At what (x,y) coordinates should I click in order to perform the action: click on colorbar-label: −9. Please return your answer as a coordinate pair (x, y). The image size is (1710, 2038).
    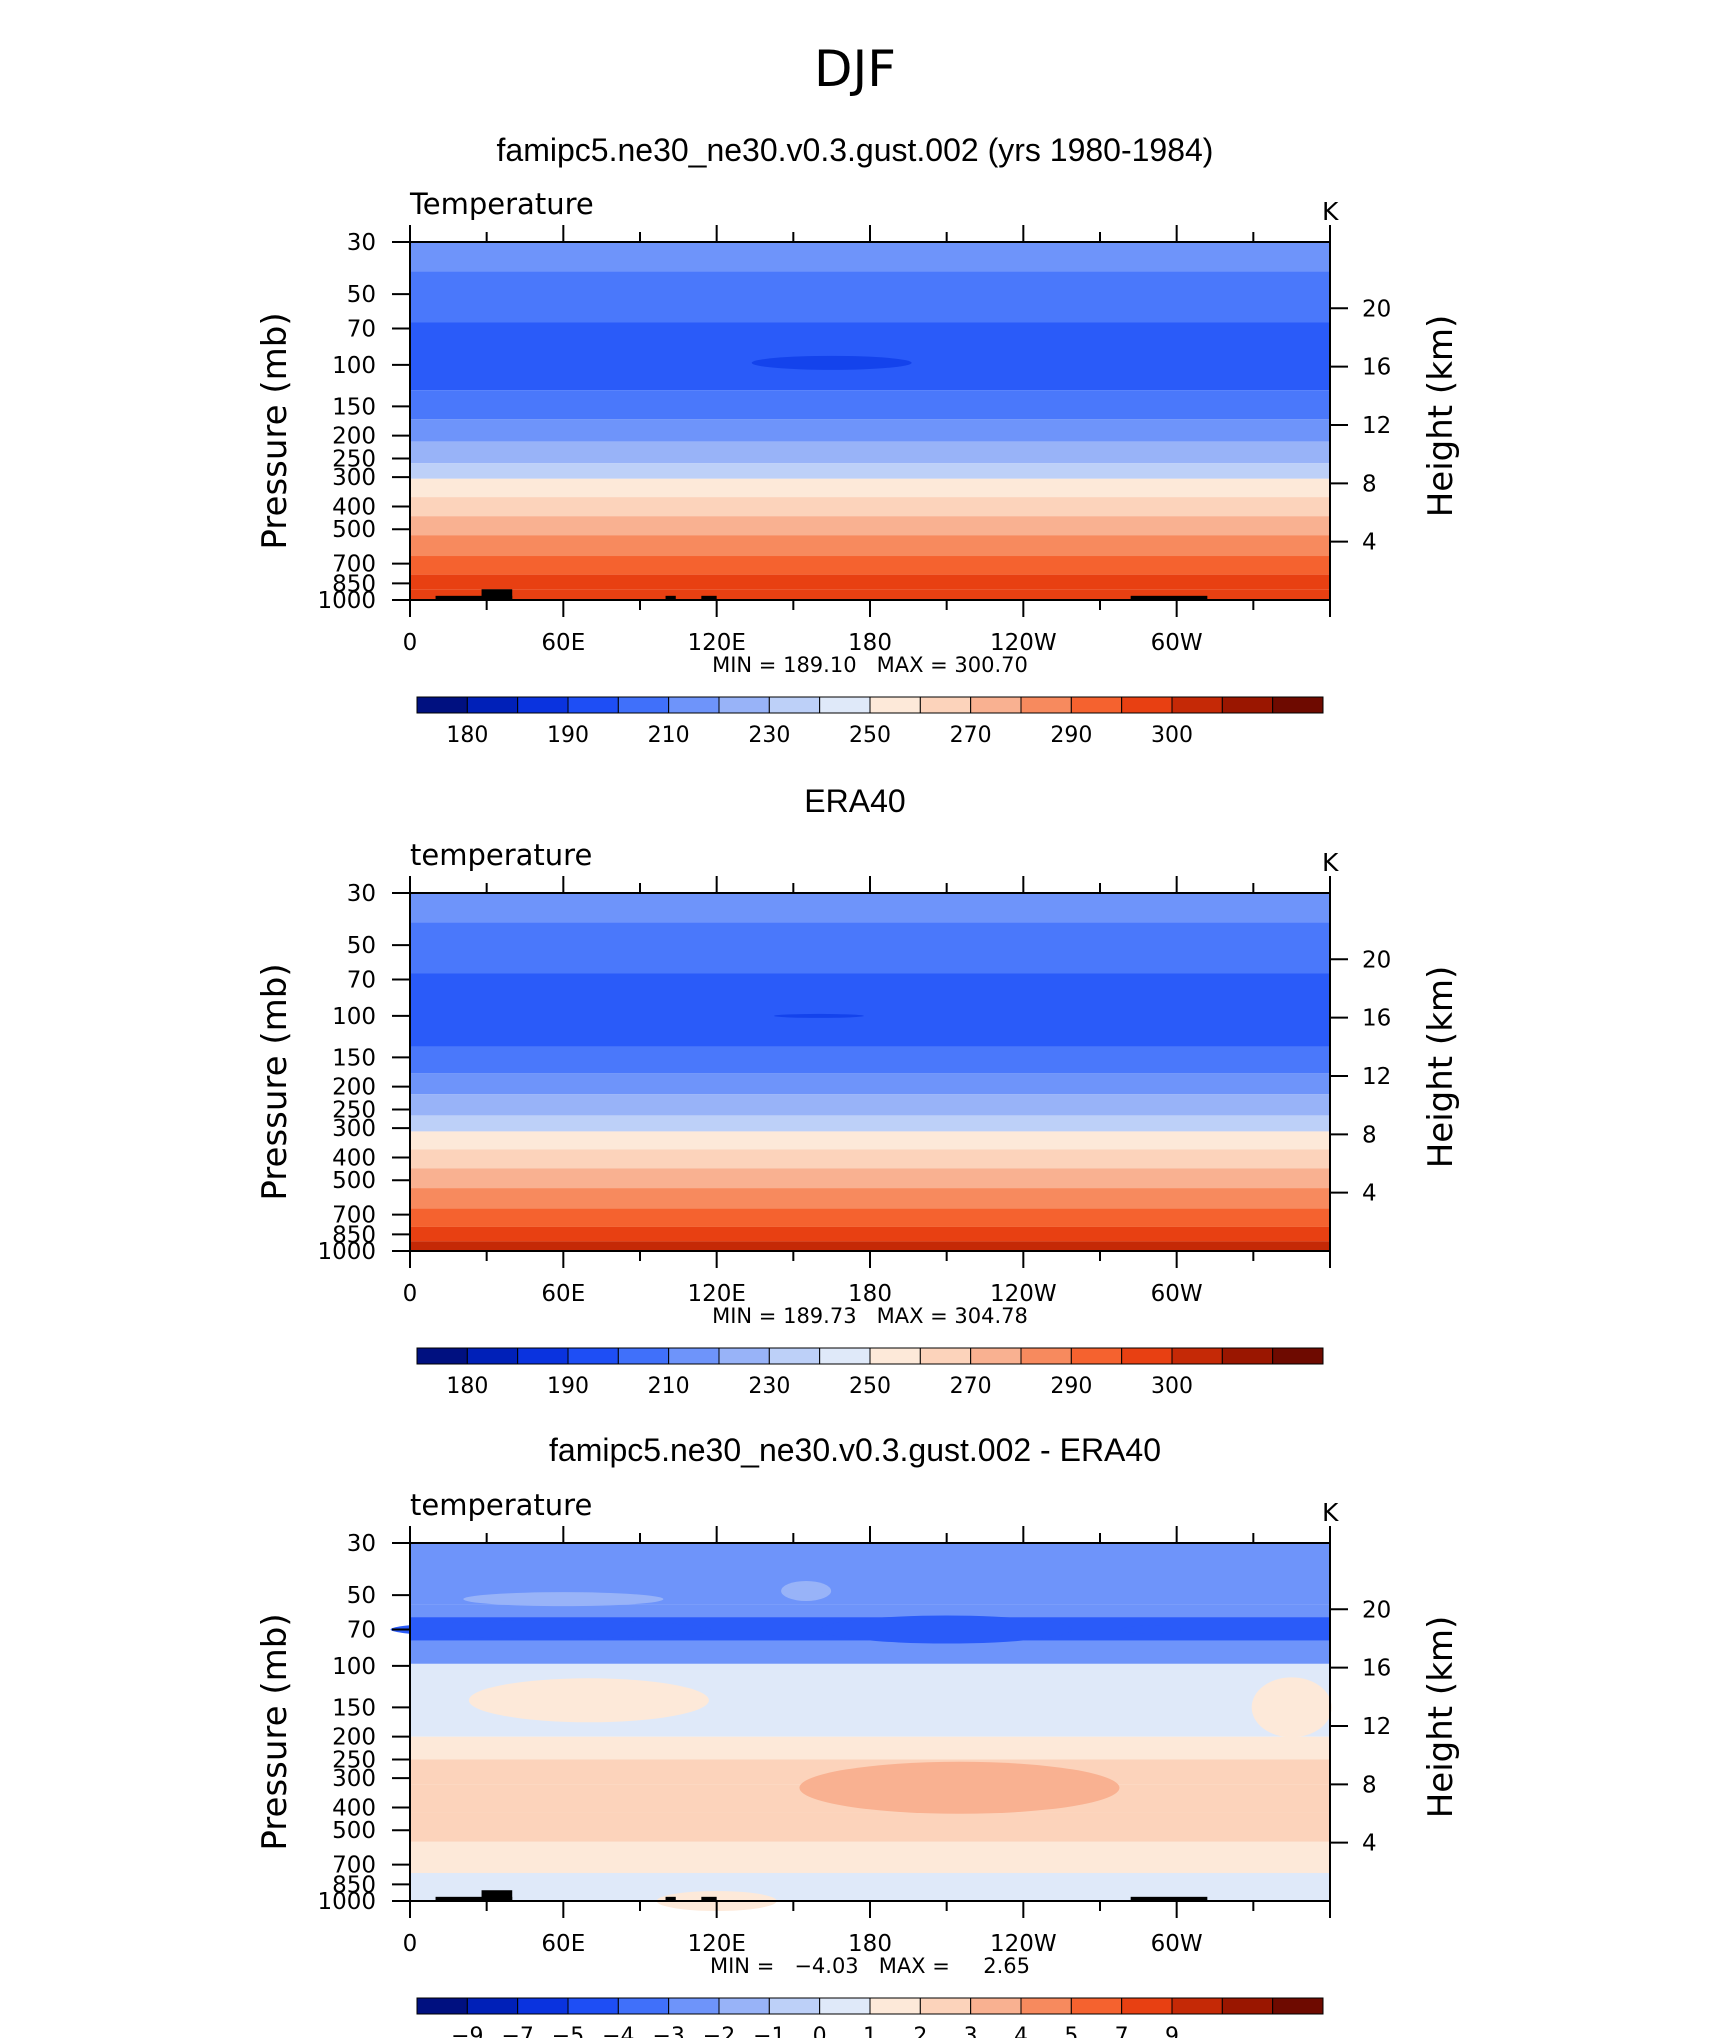
    Looking at the image, I should click on (467, 2031).